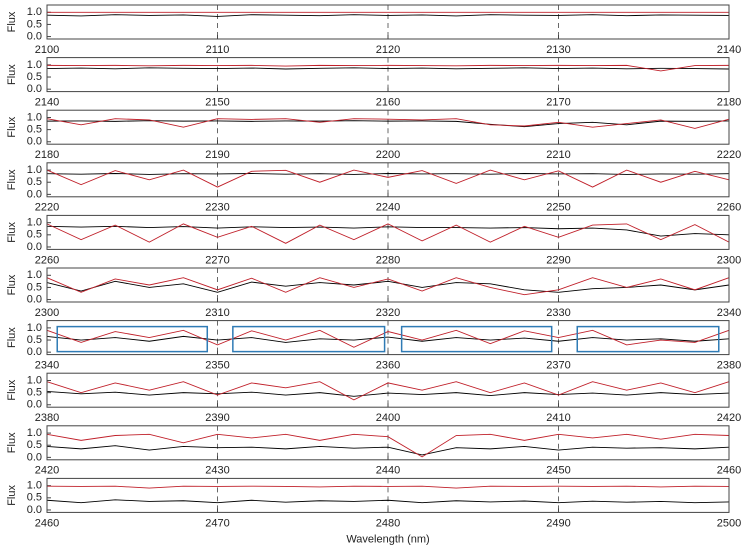 The height and width of the screenshot is (548, 750). What do you see at coordinates (388, 418) in the screenshot?
I see `x-tick-label: 2400` at bounding box center [388, 418].